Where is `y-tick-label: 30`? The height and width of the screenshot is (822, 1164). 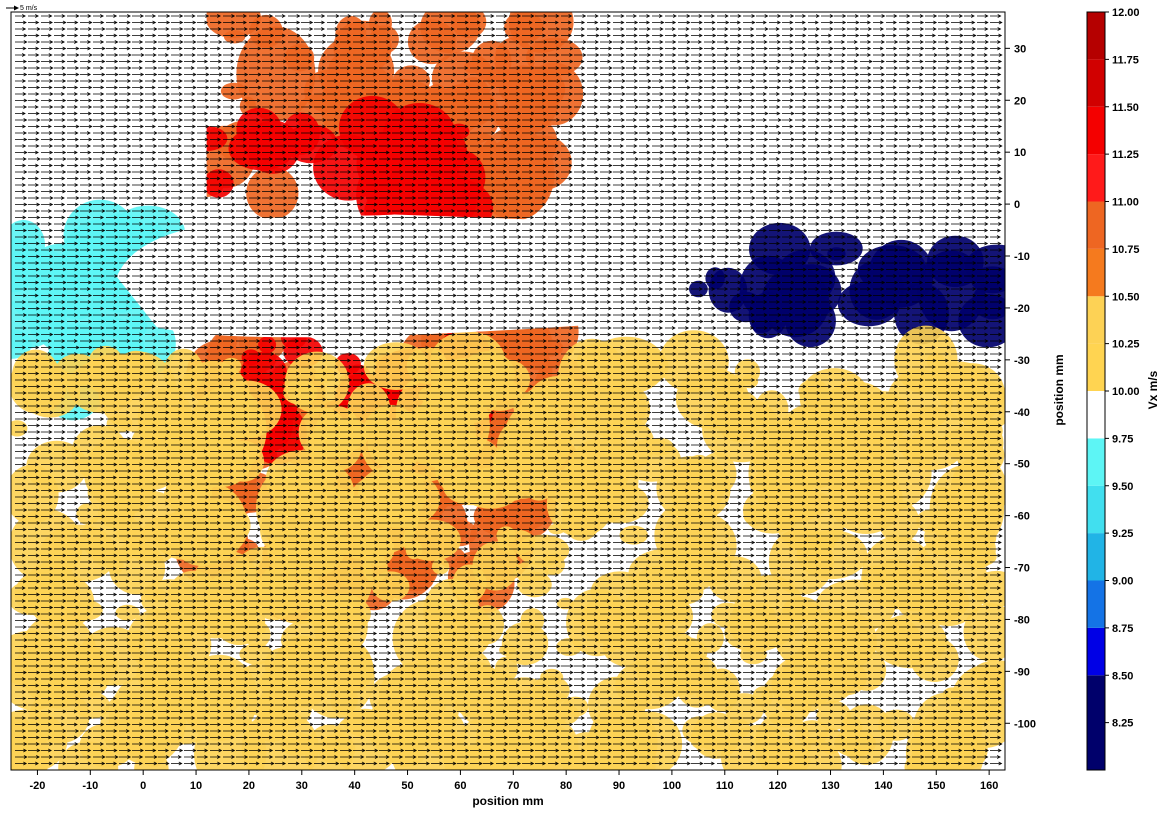 y-tick-label: 30 is located at coordinates (1020, 49).